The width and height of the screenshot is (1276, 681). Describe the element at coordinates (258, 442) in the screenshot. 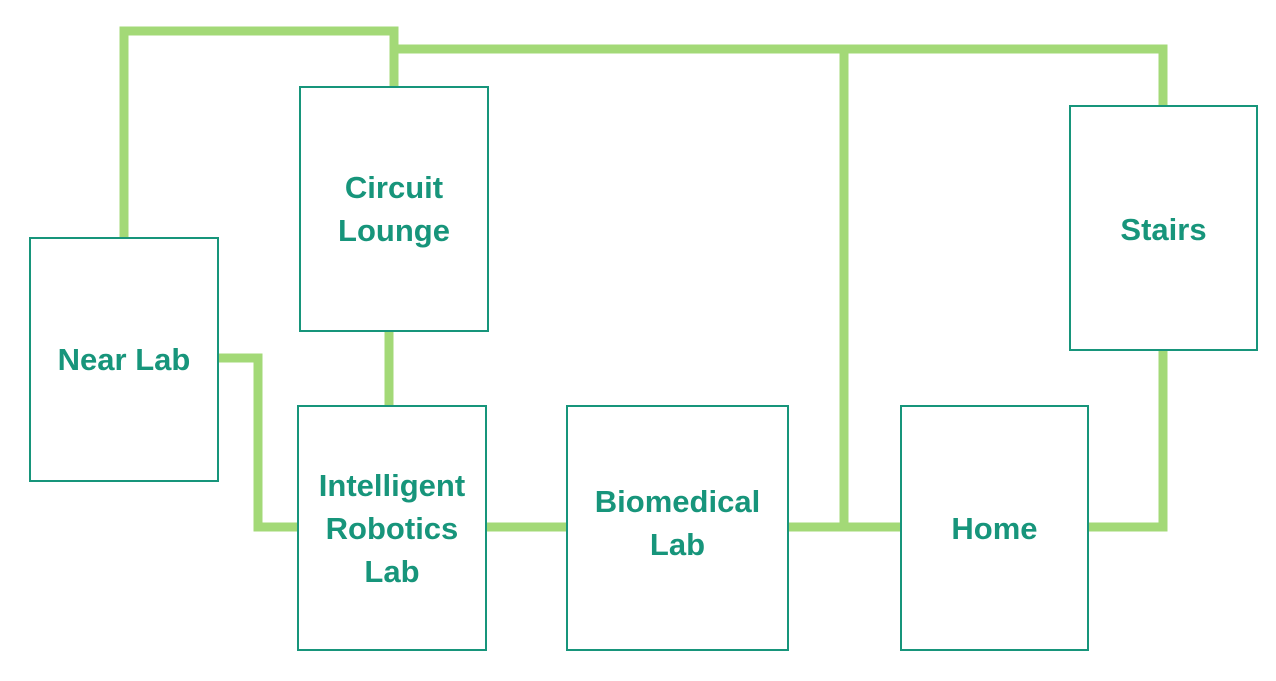

I see `connector-near-lab-to-robotics-lab` at that location.